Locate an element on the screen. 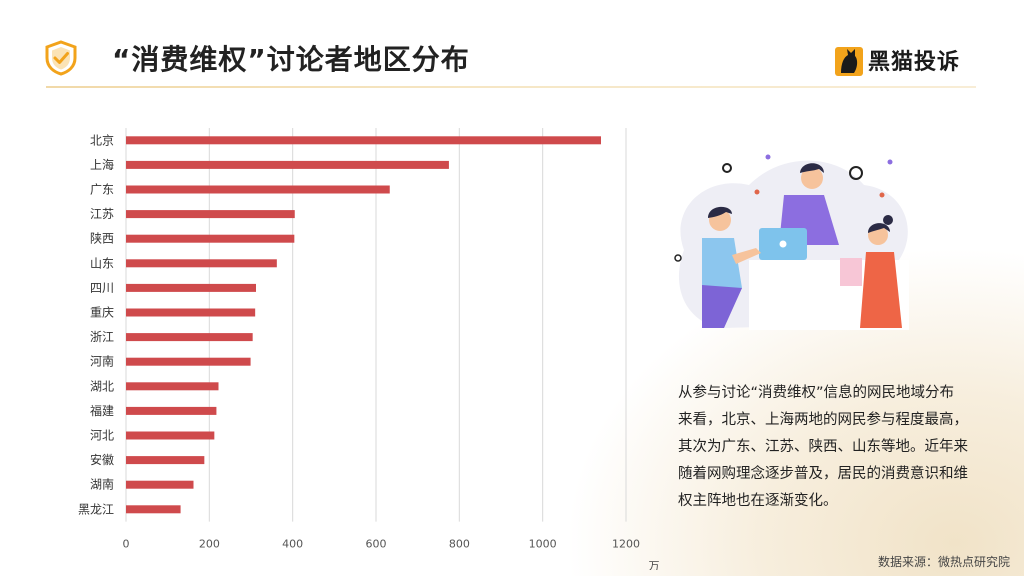 The height and width of the screenshot is (576, 1024). y-category-label: 四川 is located at coordinates (102, 288).